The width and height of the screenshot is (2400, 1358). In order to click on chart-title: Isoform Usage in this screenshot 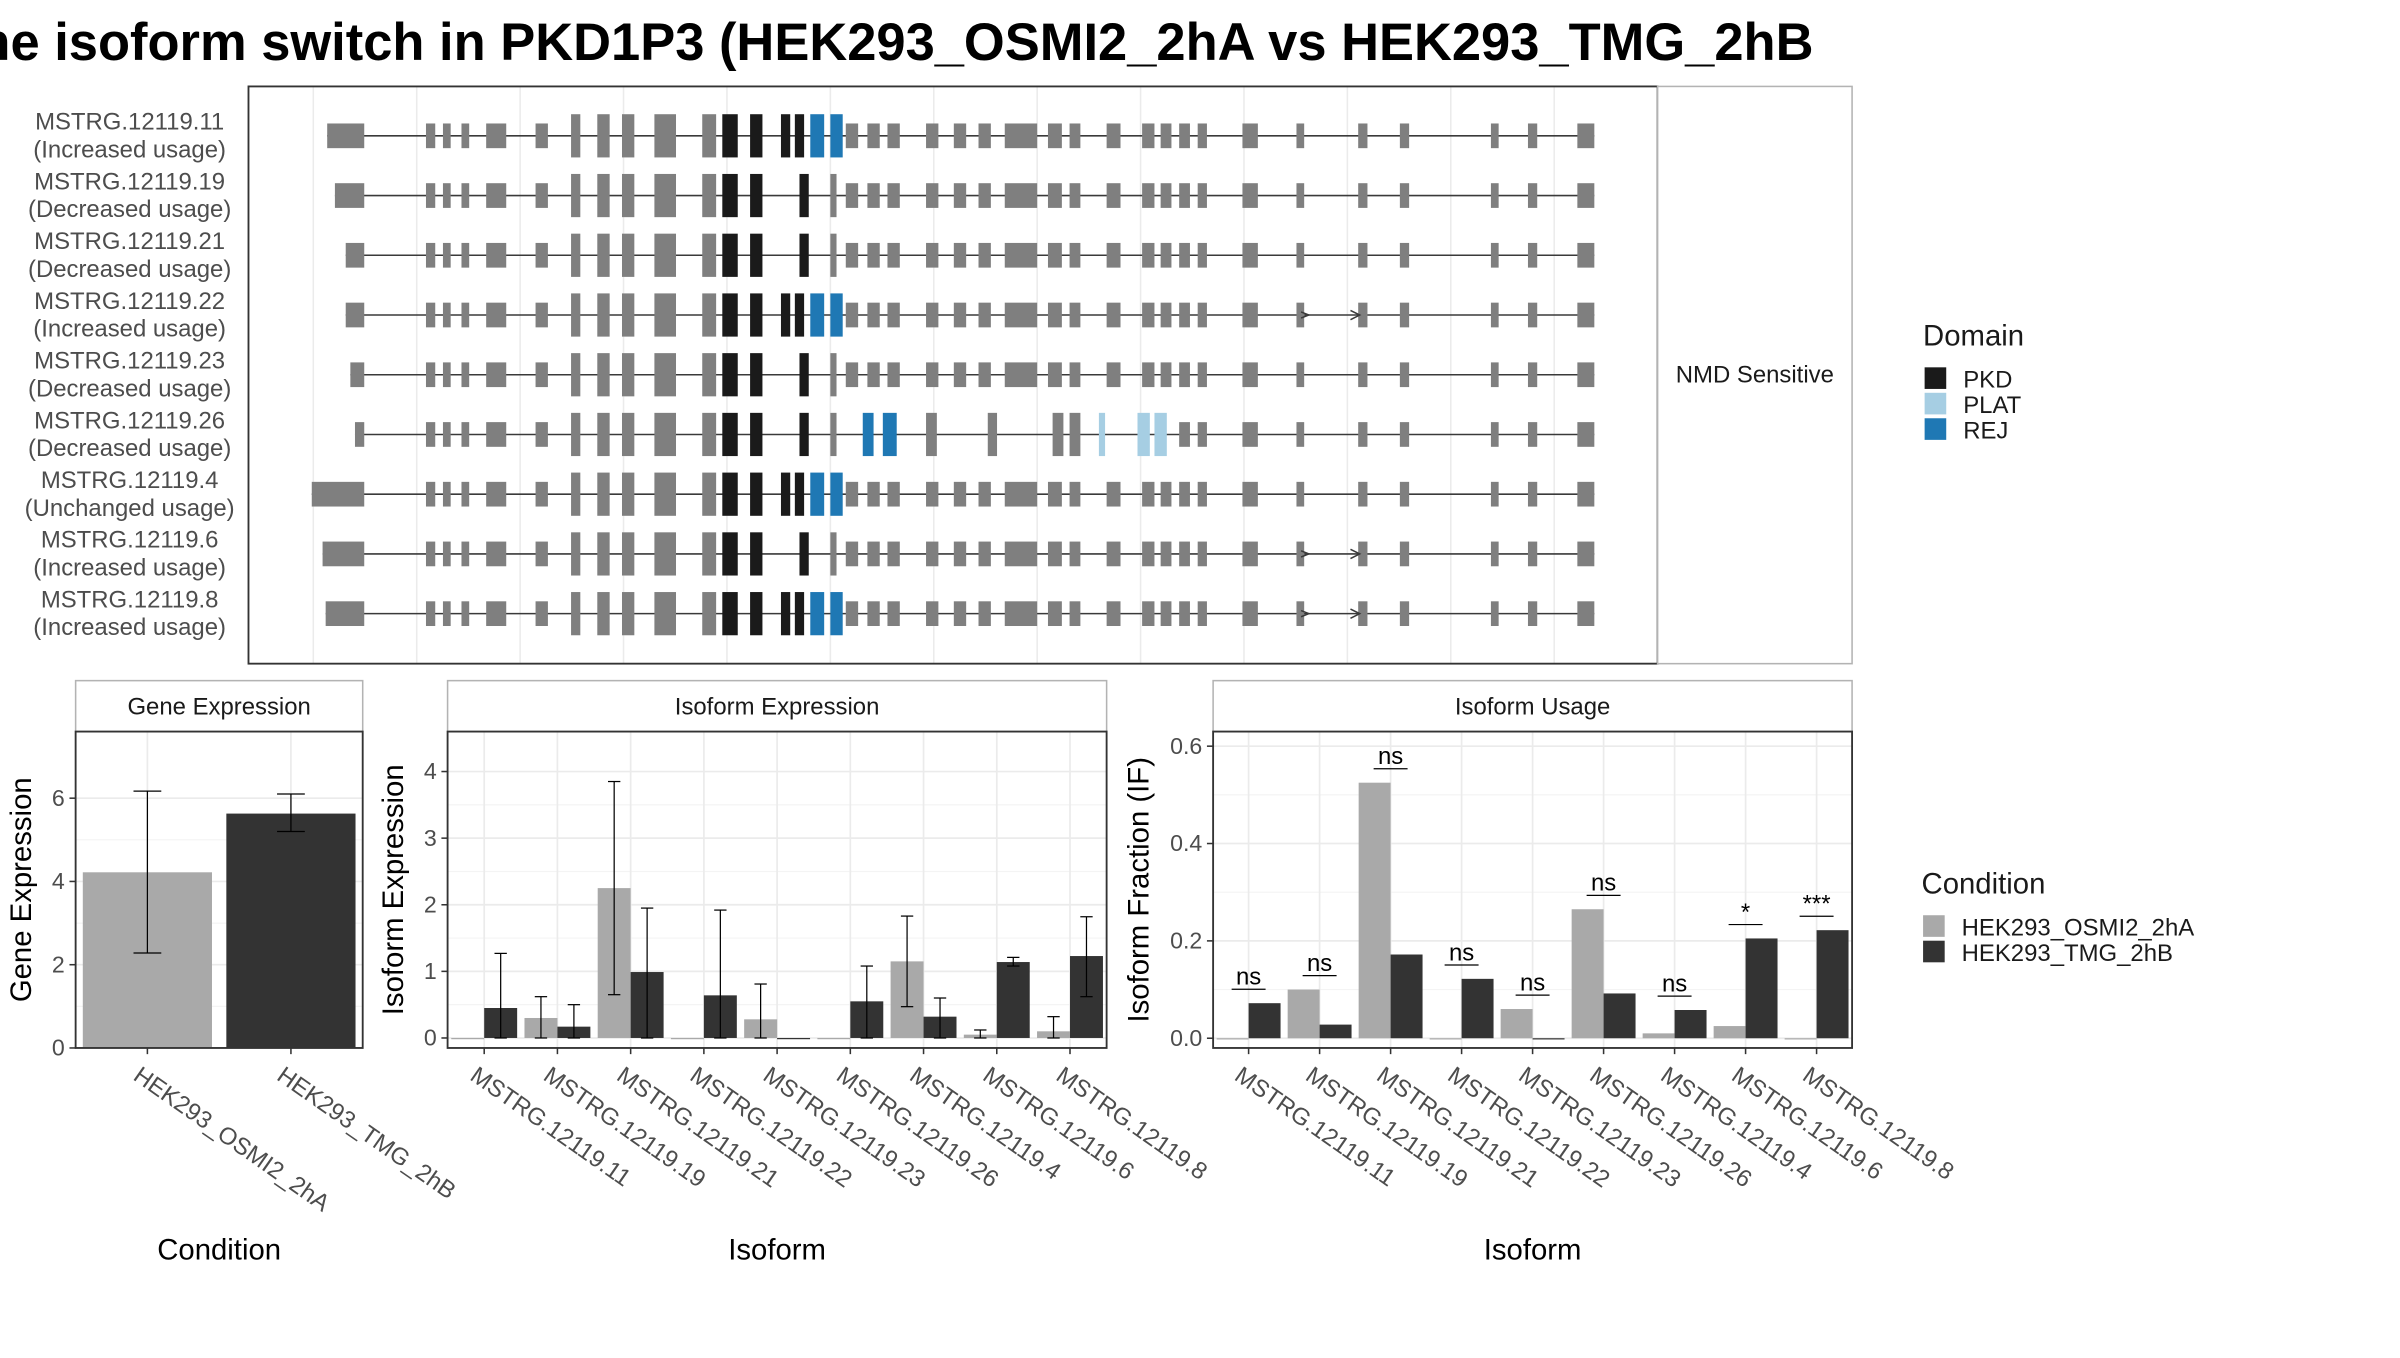, I will do `click(1532, 707)`.